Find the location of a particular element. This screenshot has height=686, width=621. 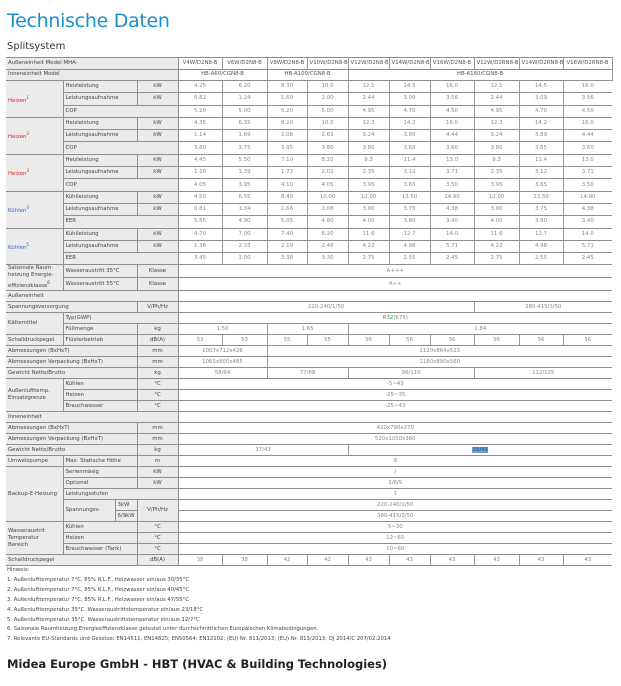

row-backup-leistungsstufen: Leistungsstufen 1 is located at coordinates (309, 494).